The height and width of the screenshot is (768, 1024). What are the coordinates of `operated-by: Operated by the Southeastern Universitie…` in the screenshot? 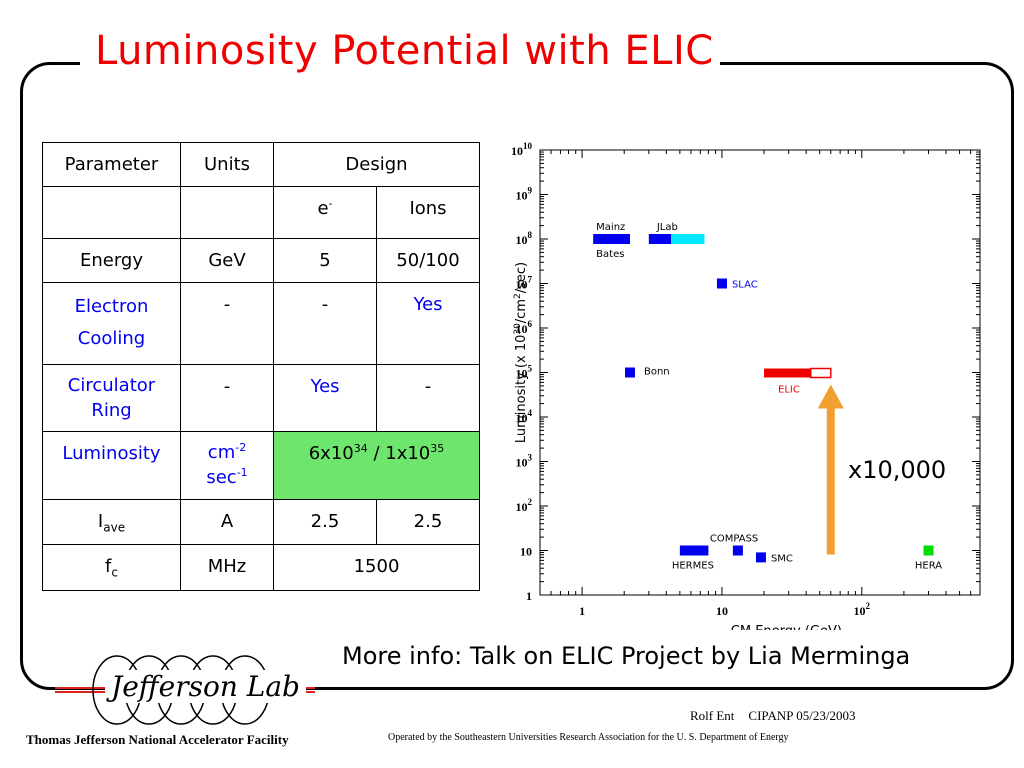 It's located at (588, 737).